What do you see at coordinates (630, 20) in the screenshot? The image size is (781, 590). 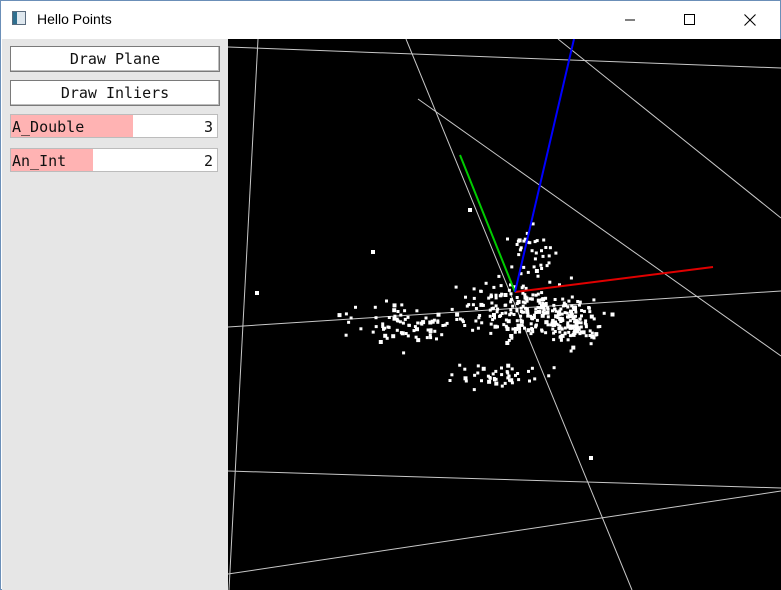 I see `minimize-button` at bounding box center [630, 20].